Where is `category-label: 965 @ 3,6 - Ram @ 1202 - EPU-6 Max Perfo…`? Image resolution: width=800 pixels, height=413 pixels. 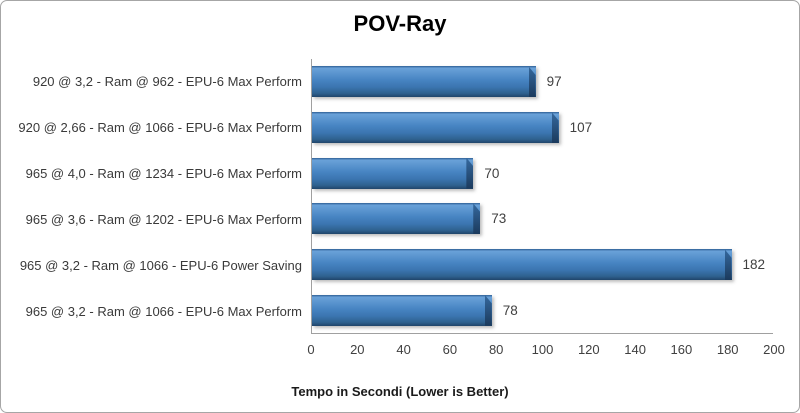
category-label: 965 @ 3,6 - Ram @ 1202 - EPU-6 Max Perfo… is located at coordinates (163, 219).